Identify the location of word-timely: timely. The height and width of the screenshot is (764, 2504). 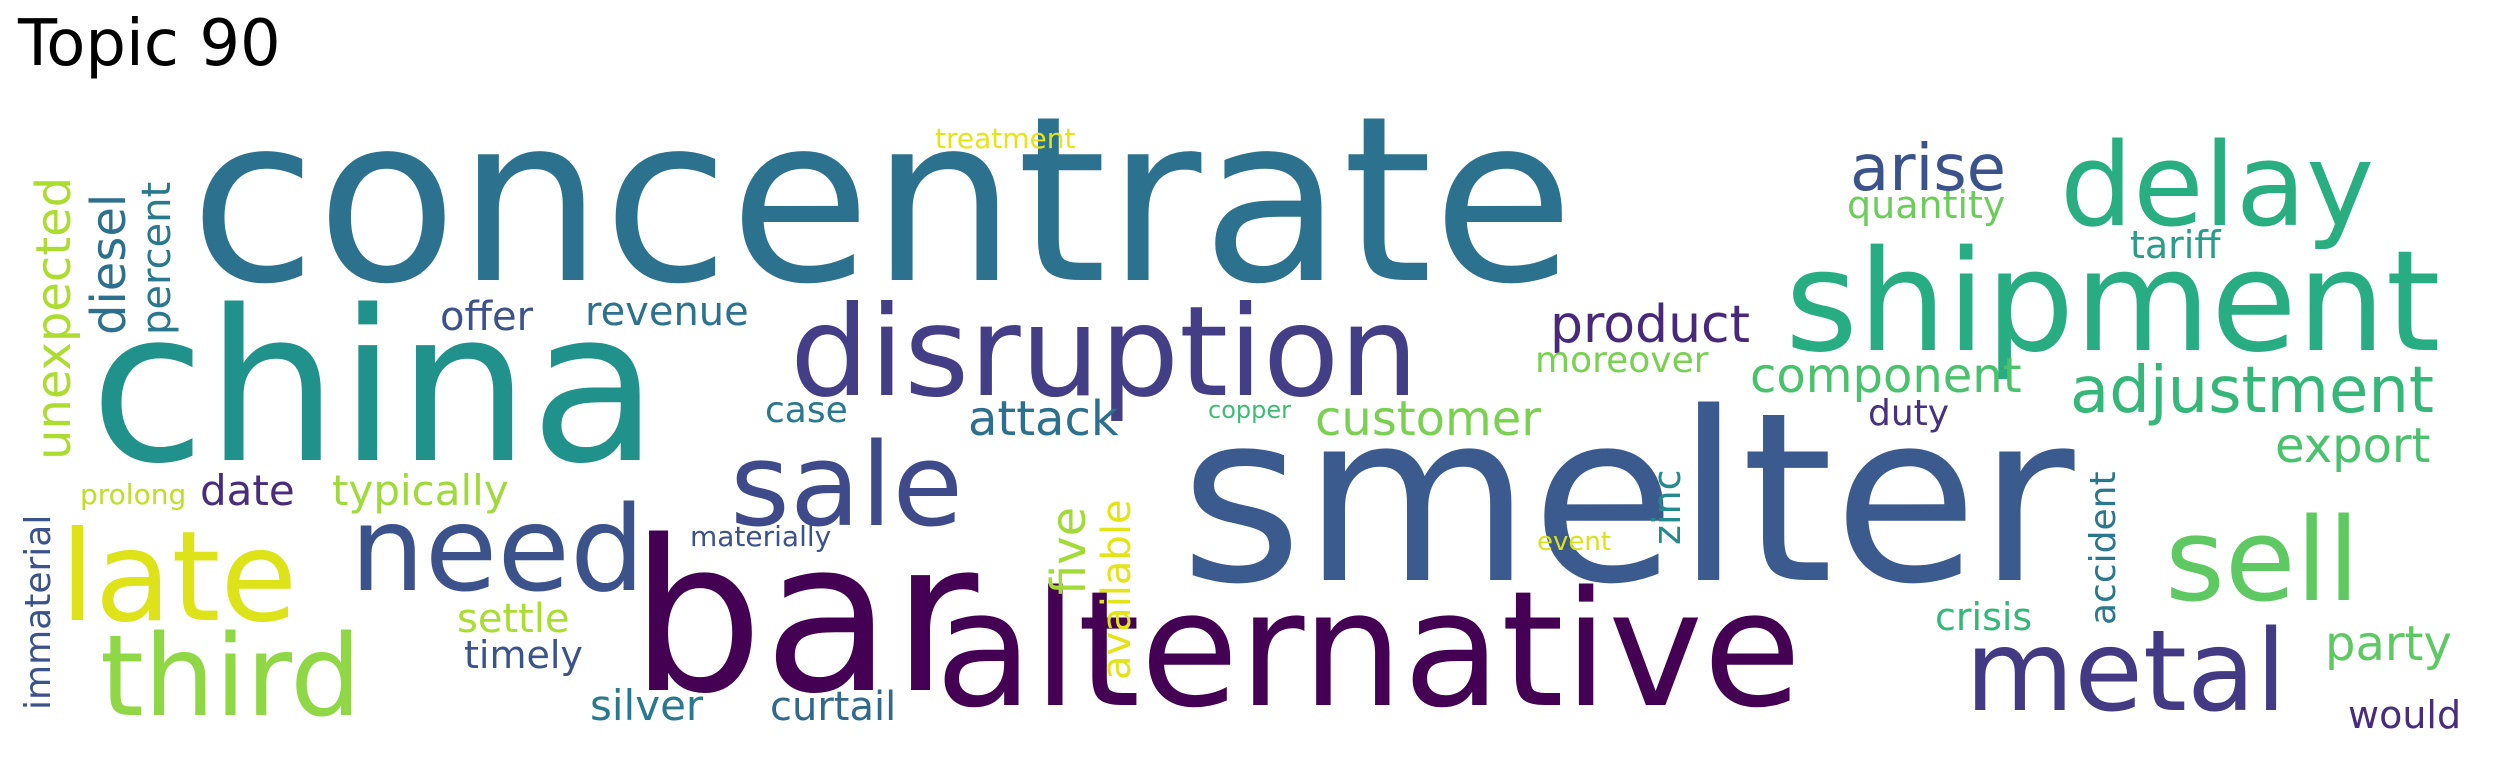
(523, 655).